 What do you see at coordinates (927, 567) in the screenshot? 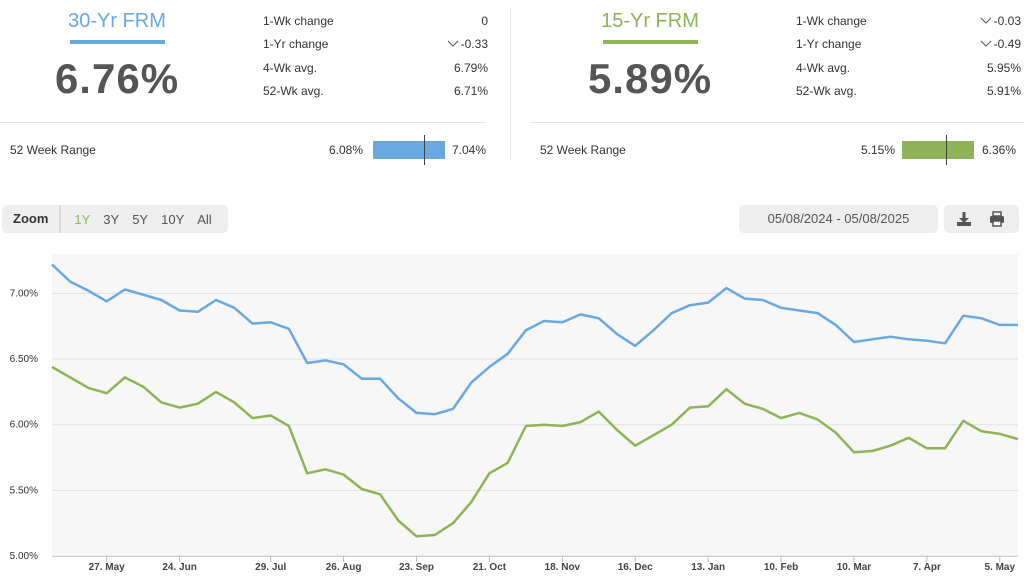
I see `x-tick-label: 7. Apr` at bounding box center [927, 567].